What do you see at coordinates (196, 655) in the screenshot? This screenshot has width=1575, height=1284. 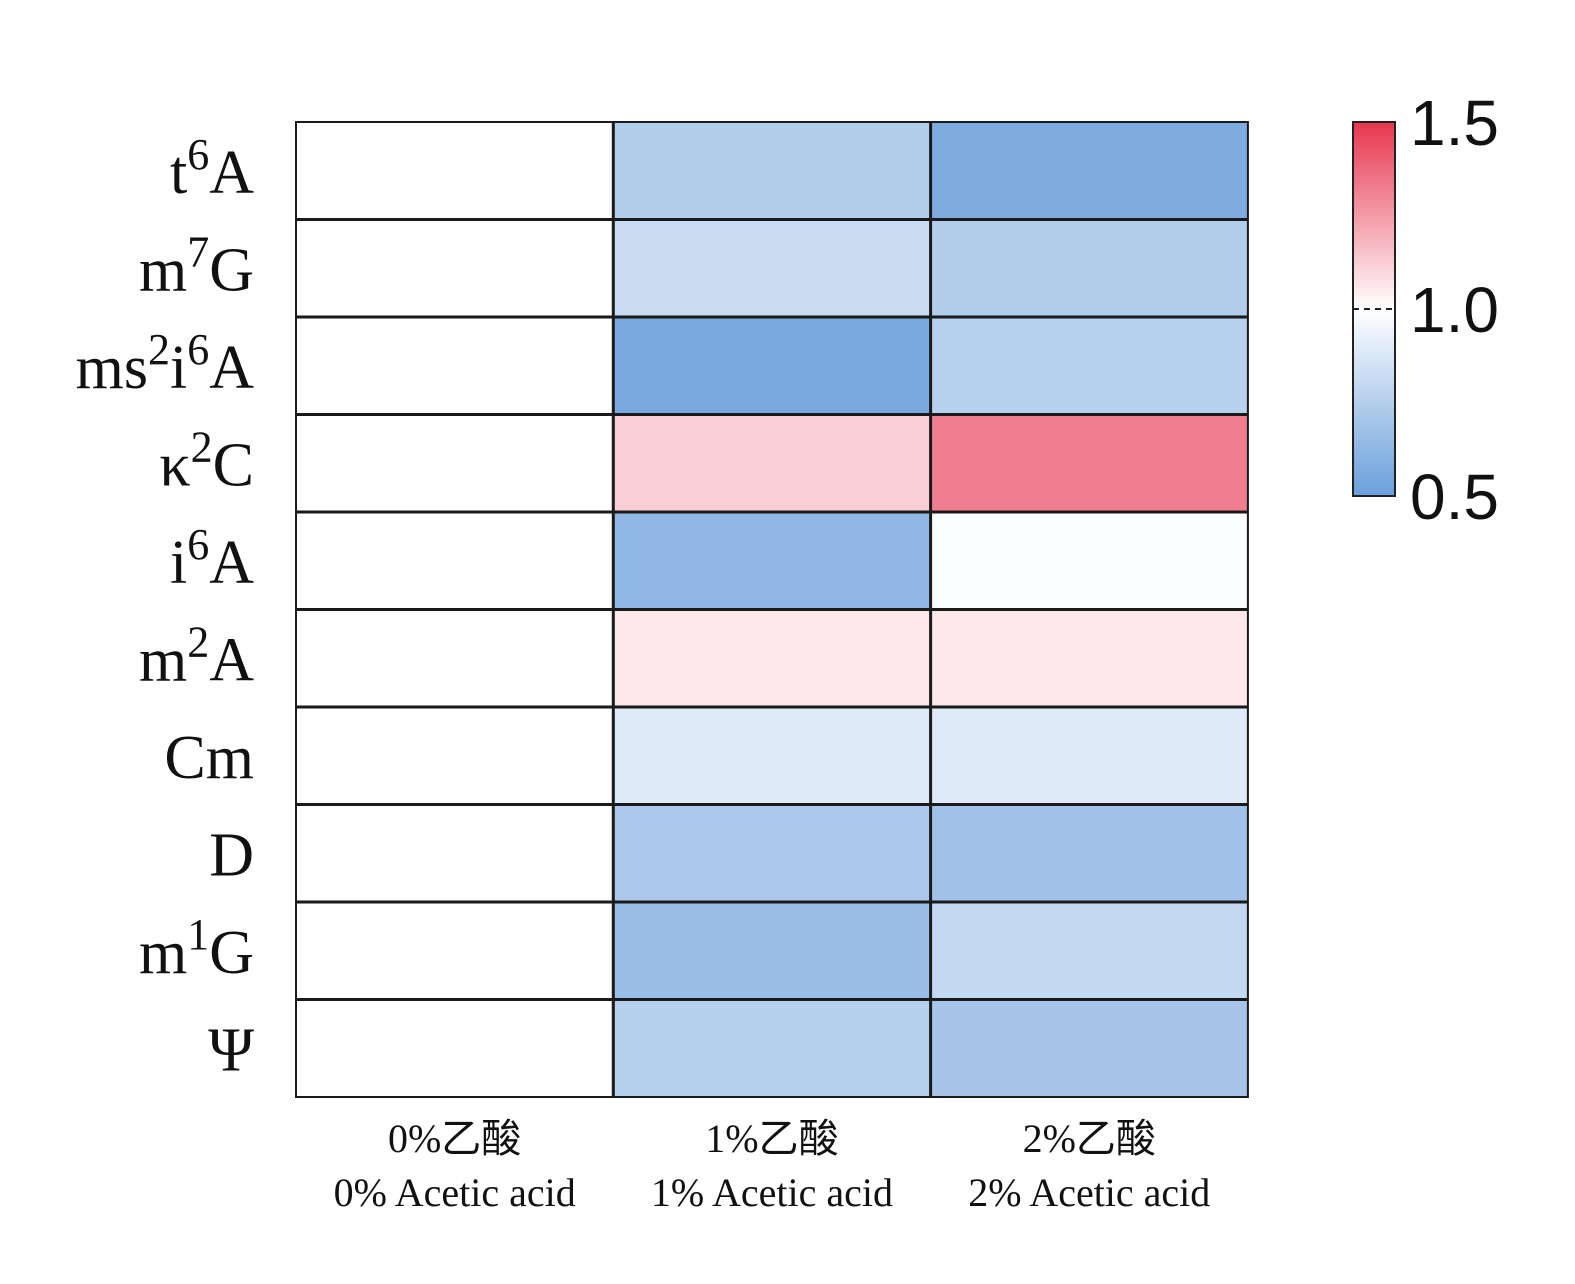 I see `row-label: m2A` at bounding box center [196, 655].